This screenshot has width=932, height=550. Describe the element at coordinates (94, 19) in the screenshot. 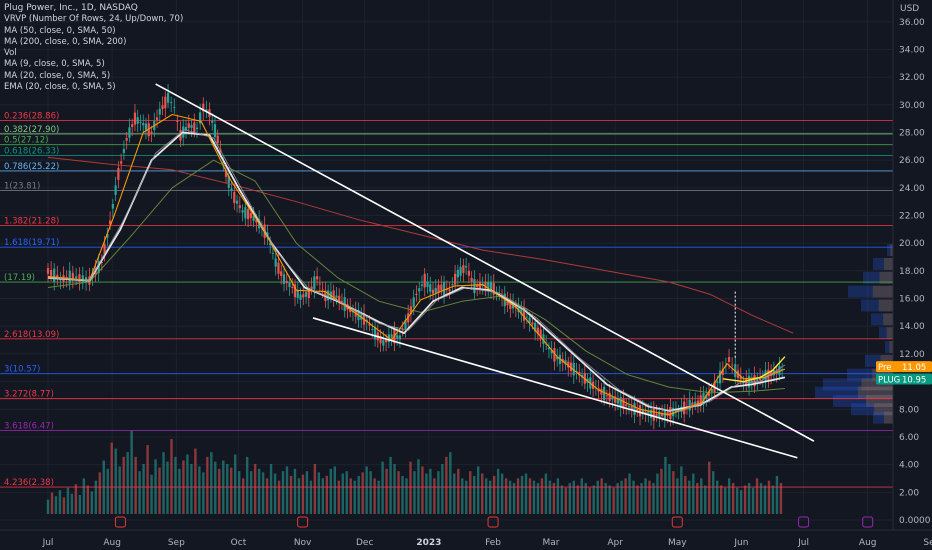

I see `legend-vrvp: VRVP (Number Of Rows, 24, Up/Down, 70)` at that location.